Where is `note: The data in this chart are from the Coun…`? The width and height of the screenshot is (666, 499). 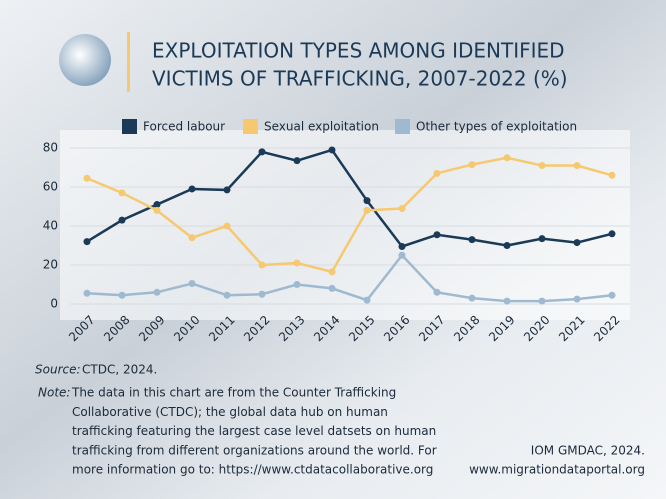
note: The data in this chart are from the Coun… is located at coordinates (254, 431).